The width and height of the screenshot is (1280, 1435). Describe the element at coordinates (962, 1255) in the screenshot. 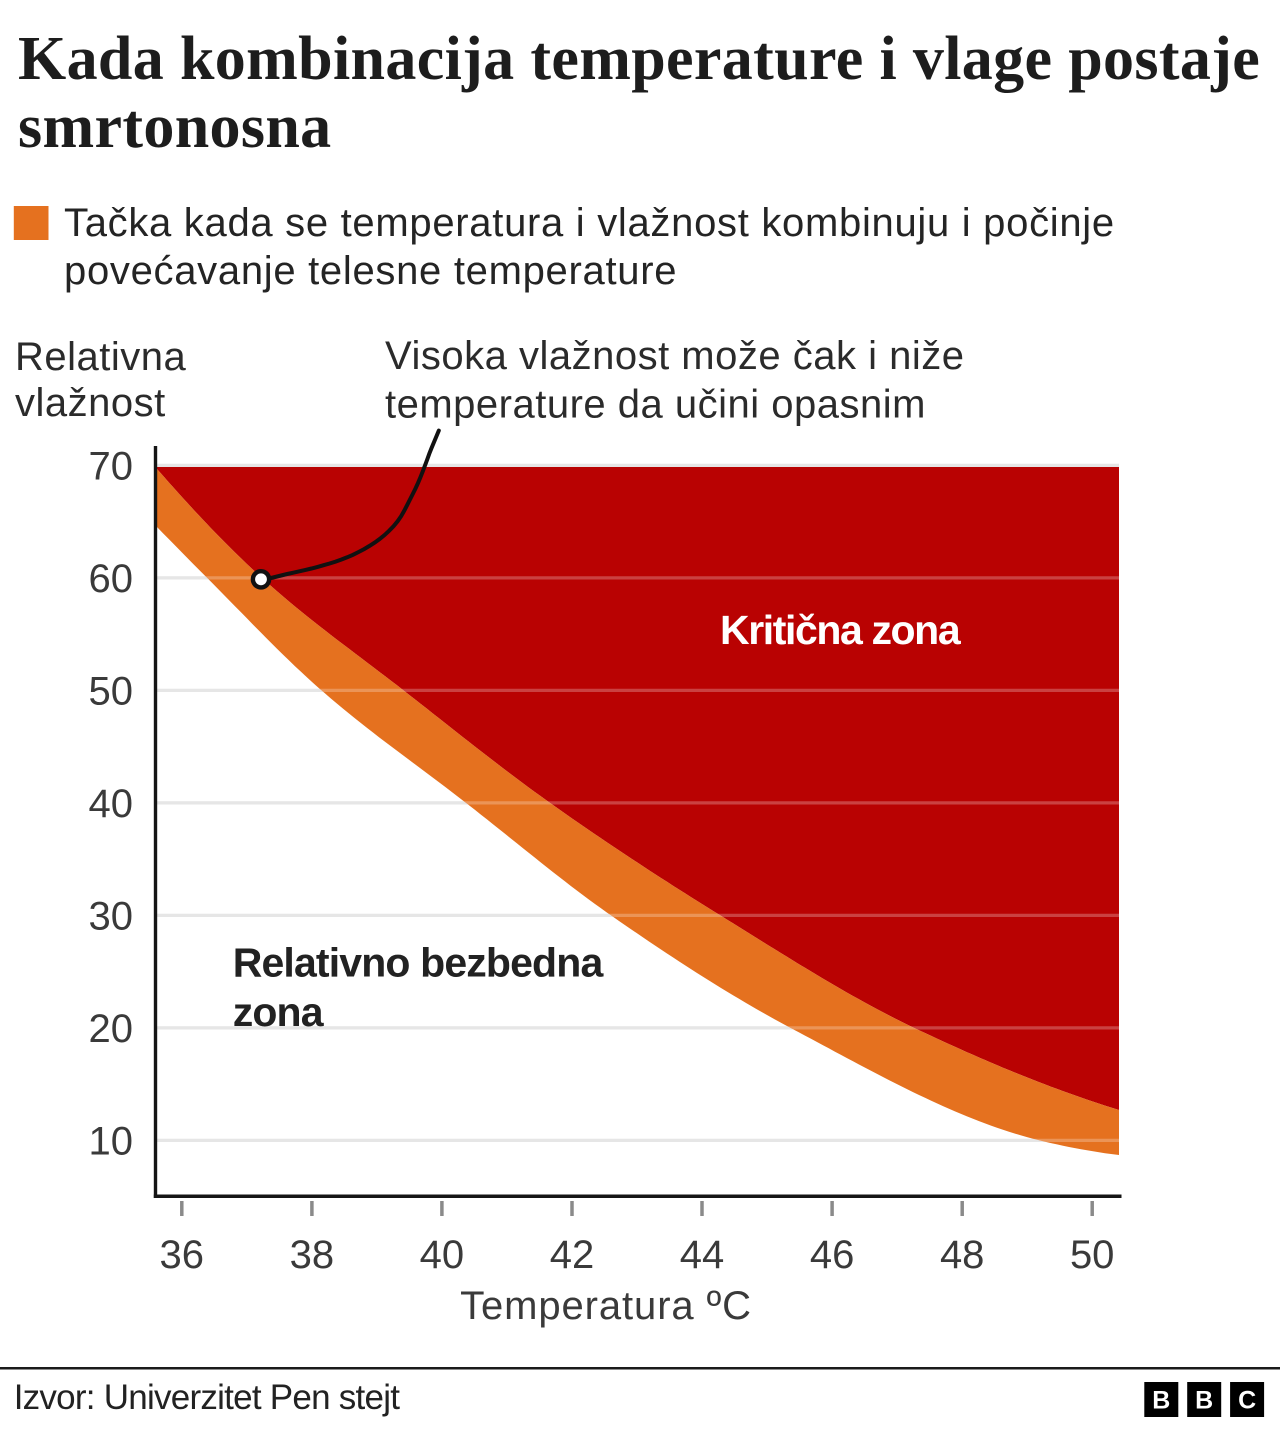

I see `svg-text: 48` at that location.